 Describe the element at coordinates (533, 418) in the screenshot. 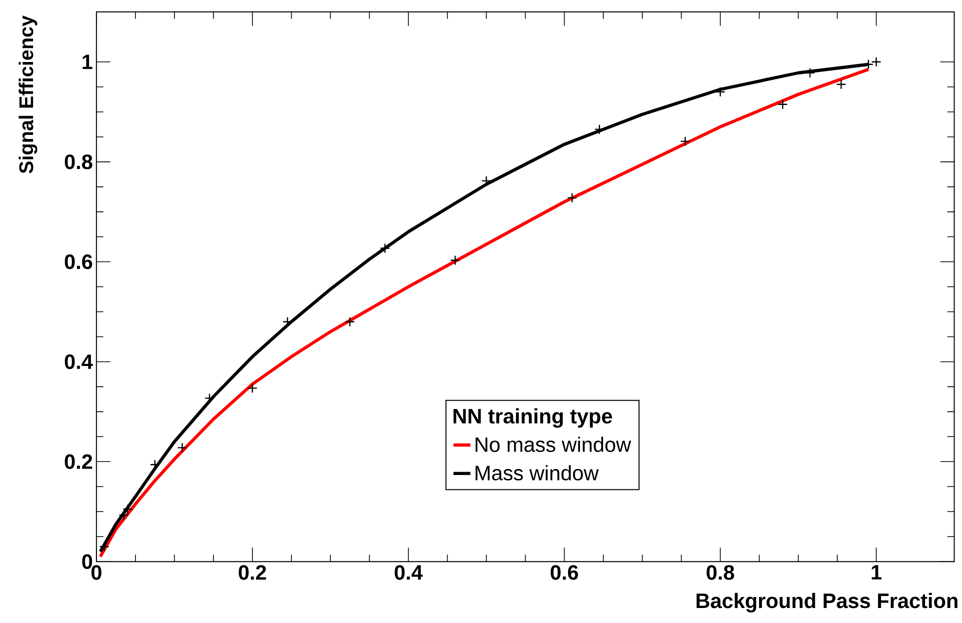

I see `legend-title: NN training type` at that location.